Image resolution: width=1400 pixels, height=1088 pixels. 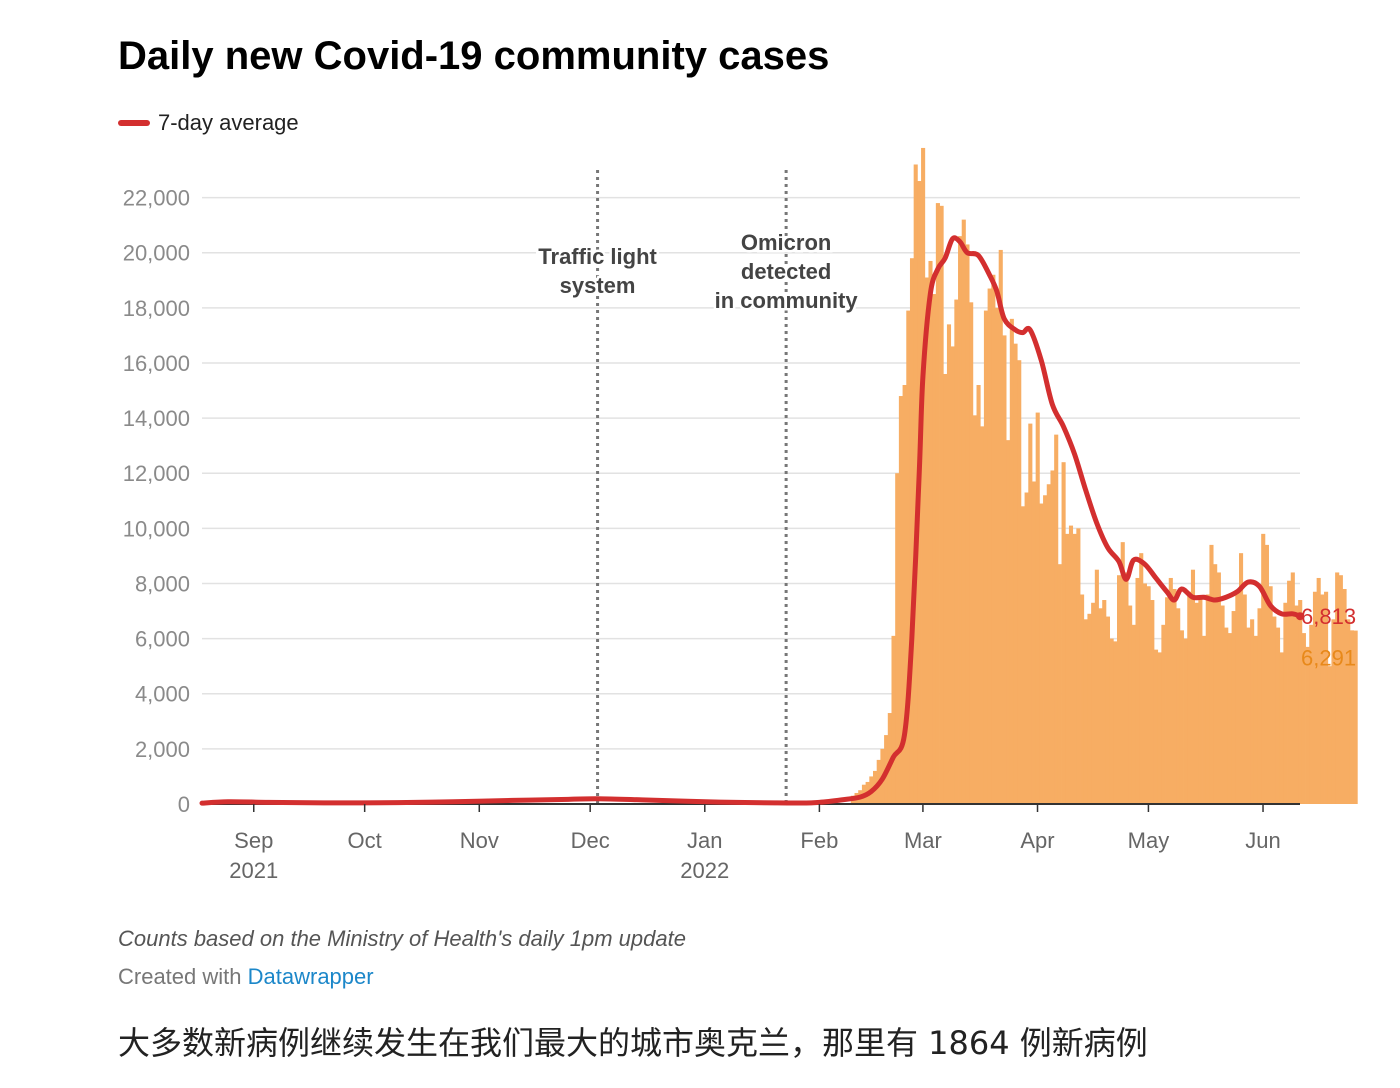 What do you see at coordinates (365, 840) in the screenshot?
I see `x-tick-label: Oct` at bounding box center [365, 840].